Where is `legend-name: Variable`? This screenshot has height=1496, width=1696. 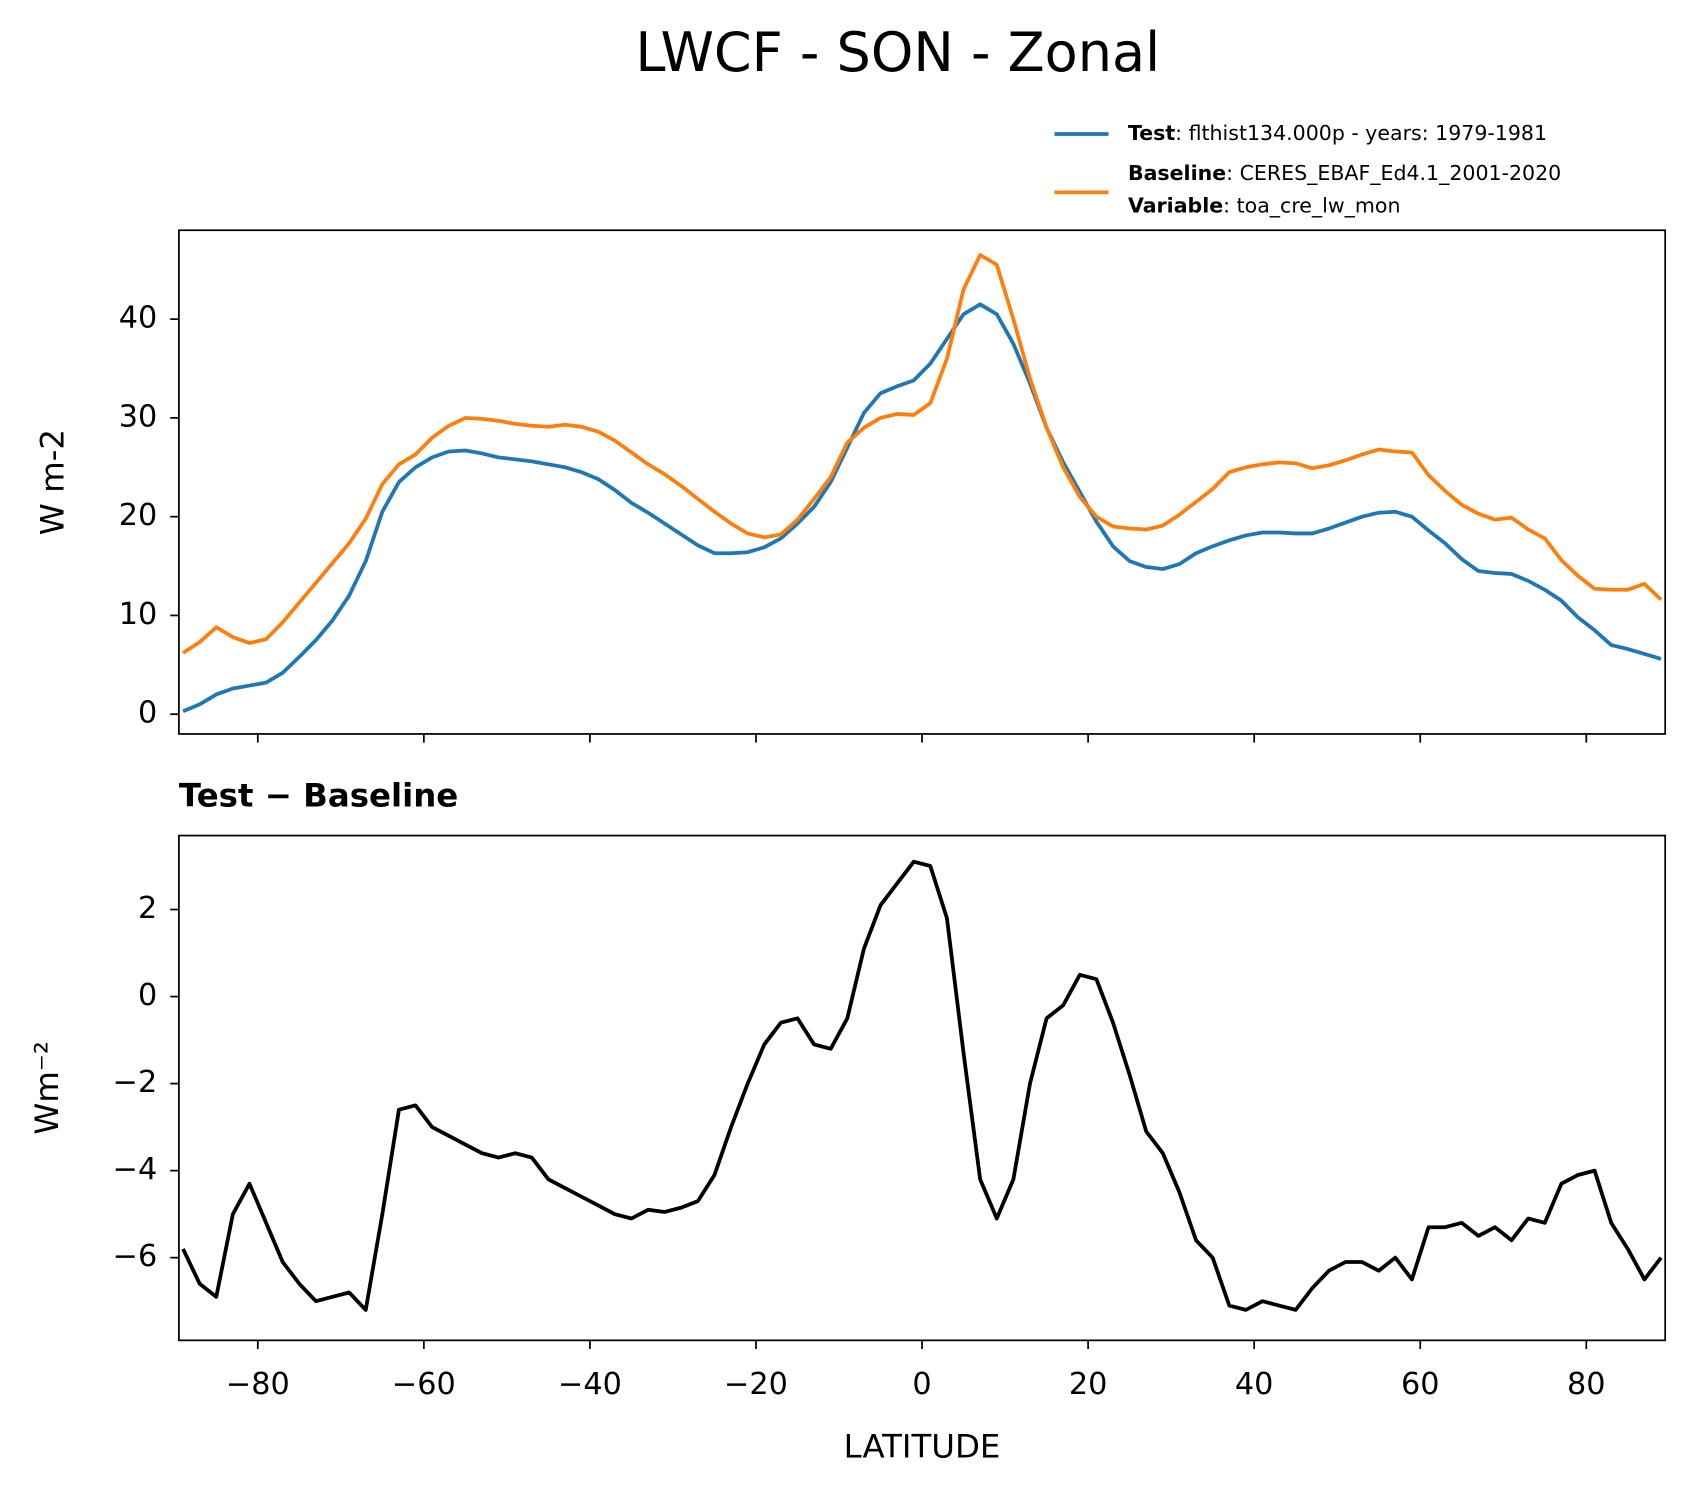 legend-name: Variable is located at coordinates (1175, 205).